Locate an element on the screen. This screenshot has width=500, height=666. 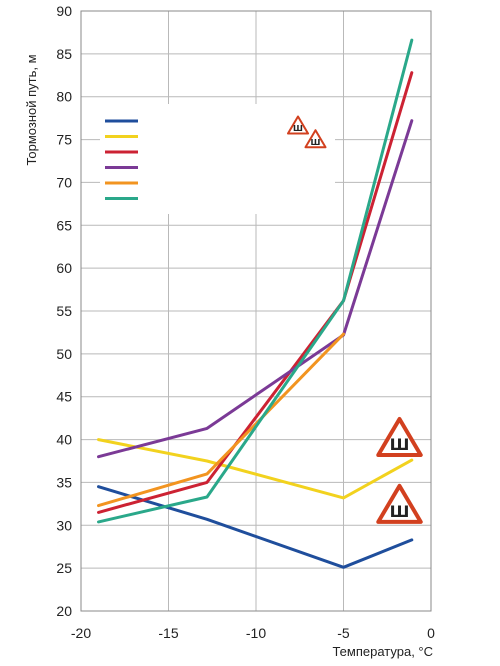
y-tick-label: 55 is located at coordinates (64, 311).